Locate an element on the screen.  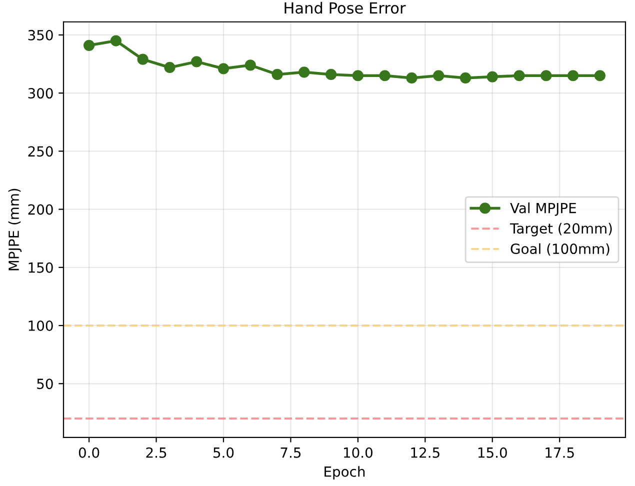
x-tick-label: 15.0 is located at coordinates (492, 452).